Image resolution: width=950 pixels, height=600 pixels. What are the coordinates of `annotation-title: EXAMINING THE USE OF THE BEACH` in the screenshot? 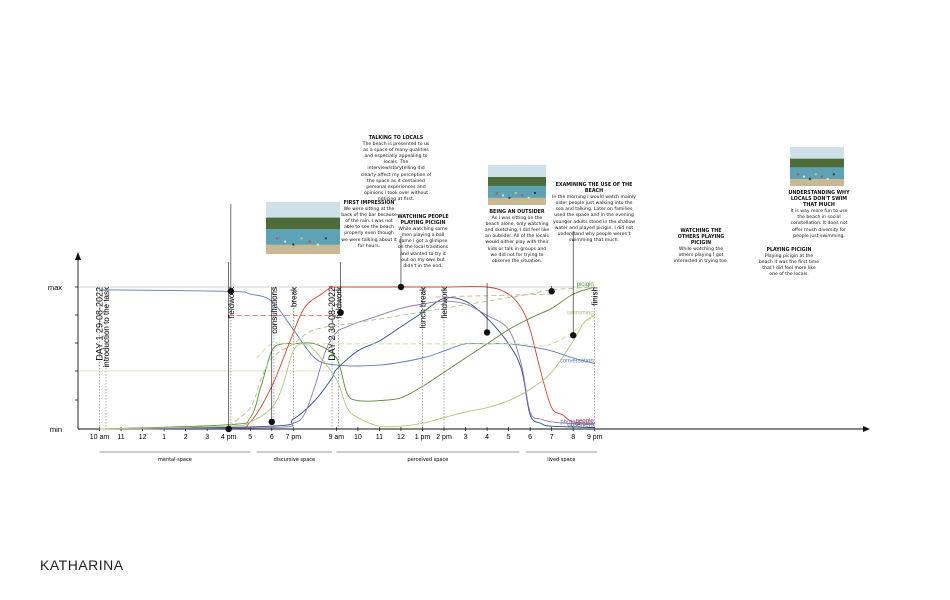 It's located at (594, 189).